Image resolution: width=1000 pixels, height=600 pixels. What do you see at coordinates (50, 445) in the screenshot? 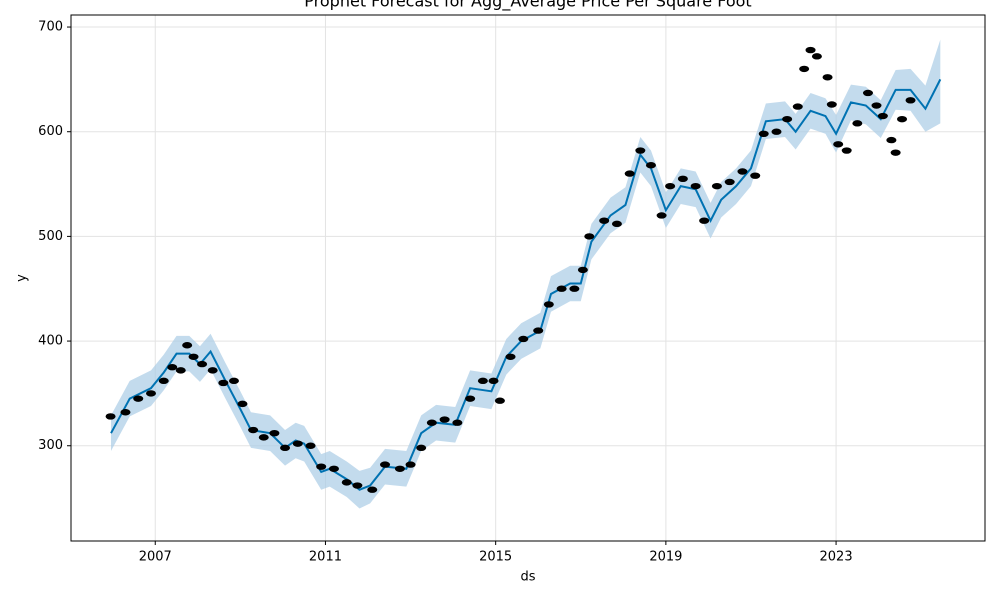
I see `y-tick-label: 300` at bounding box center [50, 445].